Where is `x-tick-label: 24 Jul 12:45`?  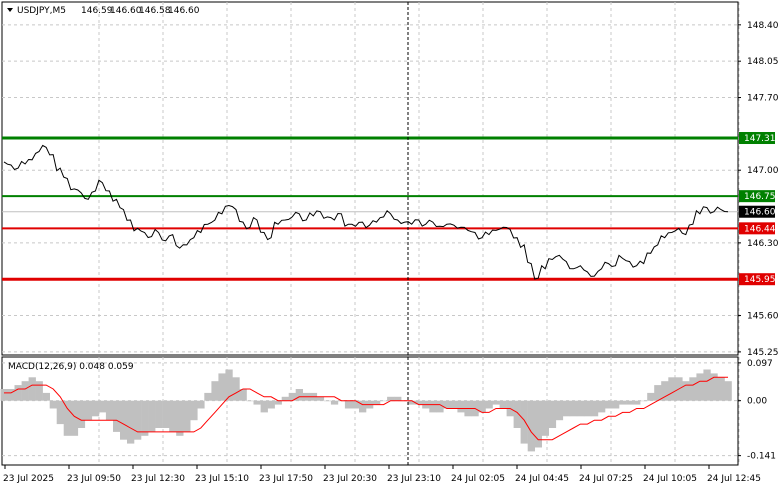
x-tick-label: 24 Jul 12:45 is located at coordinates (734, 479).